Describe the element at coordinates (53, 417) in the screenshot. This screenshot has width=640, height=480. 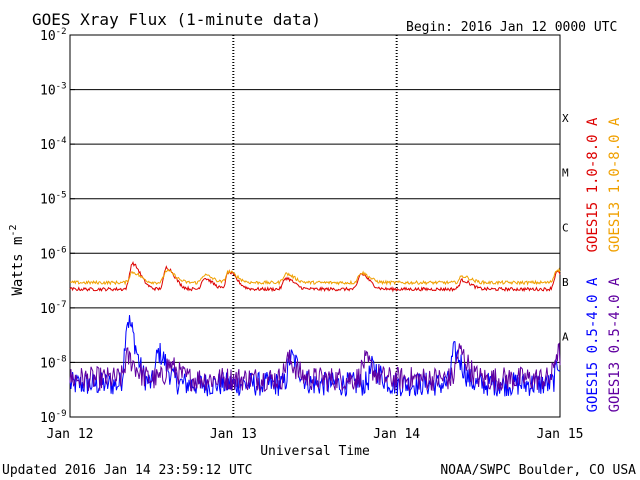
I see `y-tick-label-7: 10⁻⁹` at that location.